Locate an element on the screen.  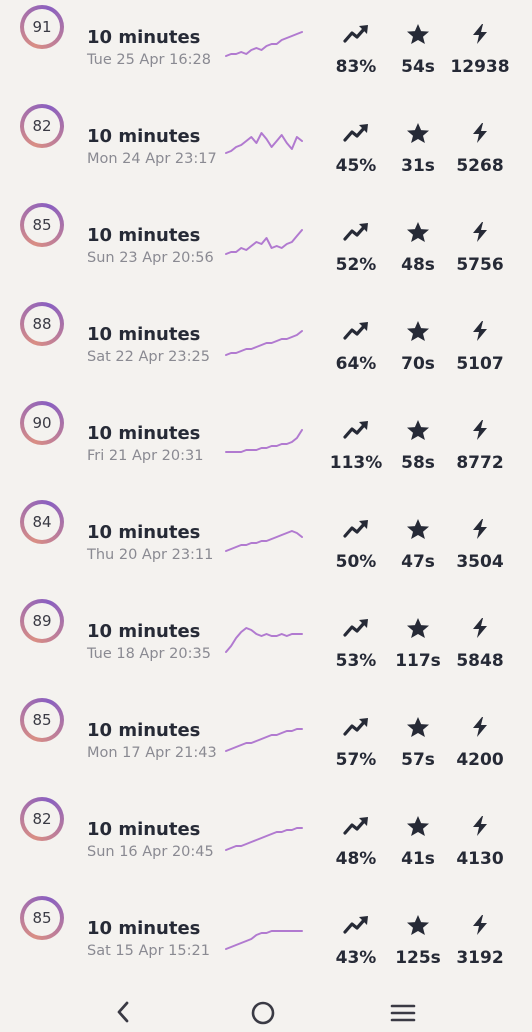
energy-points: 5268 is located at coordinates (480, 166).